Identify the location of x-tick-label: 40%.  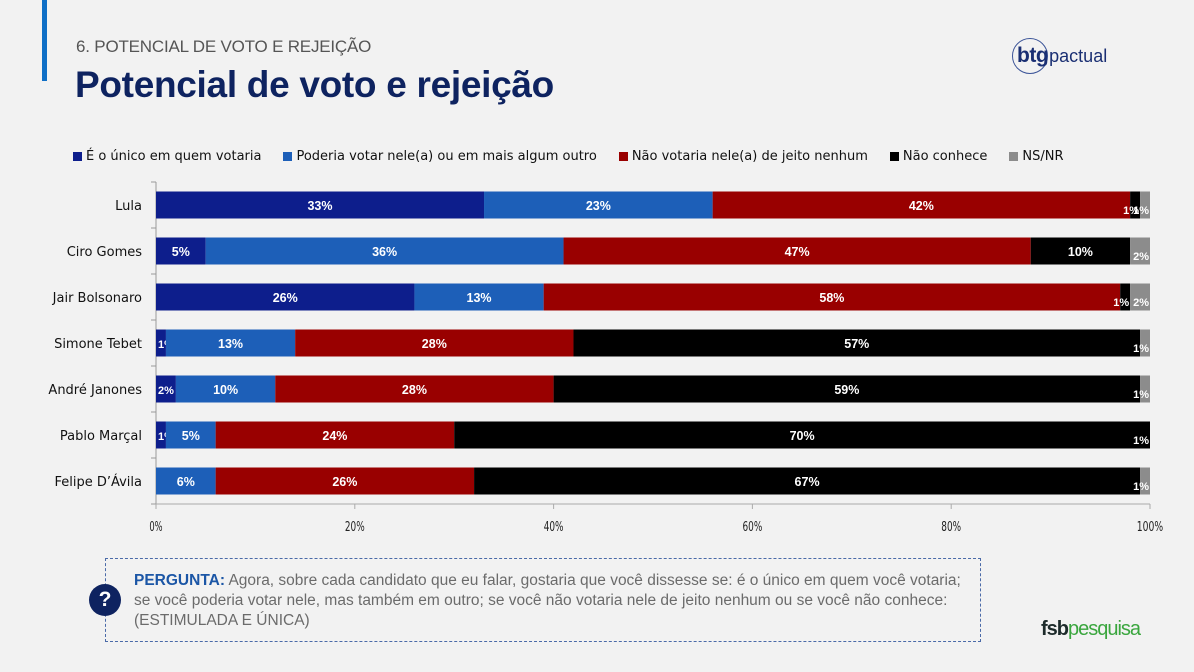
(554, 527).